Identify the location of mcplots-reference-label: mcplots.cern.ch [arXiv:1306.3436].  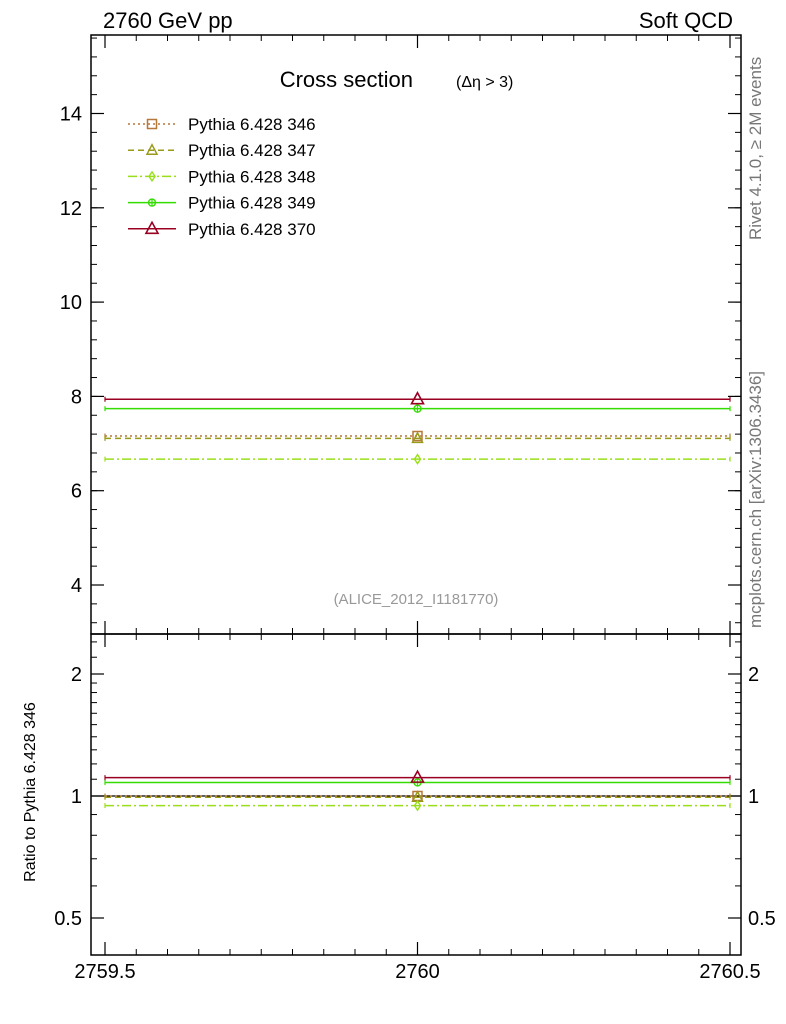
(755, 499).